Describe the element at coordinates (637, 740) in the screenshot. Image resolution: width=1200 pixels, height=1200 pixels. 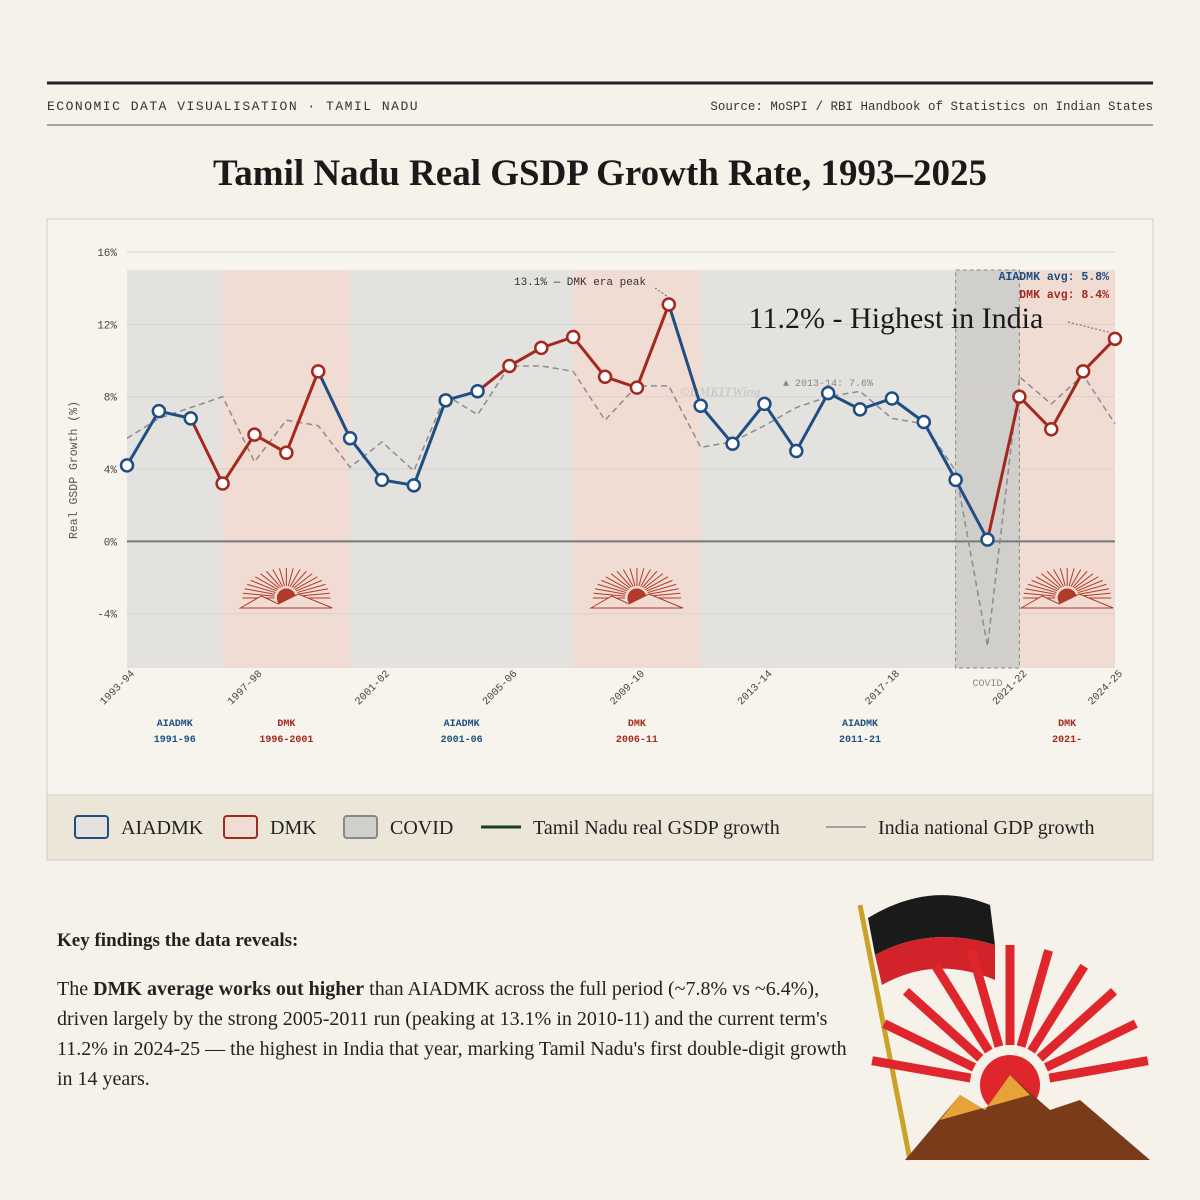
I see `era-period: 2006-11` at that location.